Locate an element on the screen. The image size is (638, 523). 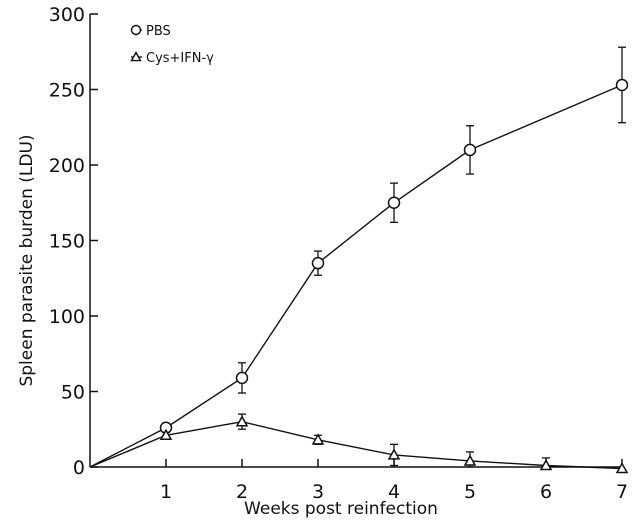
y-tick-label: 50 is located at coordinates (73, 393).